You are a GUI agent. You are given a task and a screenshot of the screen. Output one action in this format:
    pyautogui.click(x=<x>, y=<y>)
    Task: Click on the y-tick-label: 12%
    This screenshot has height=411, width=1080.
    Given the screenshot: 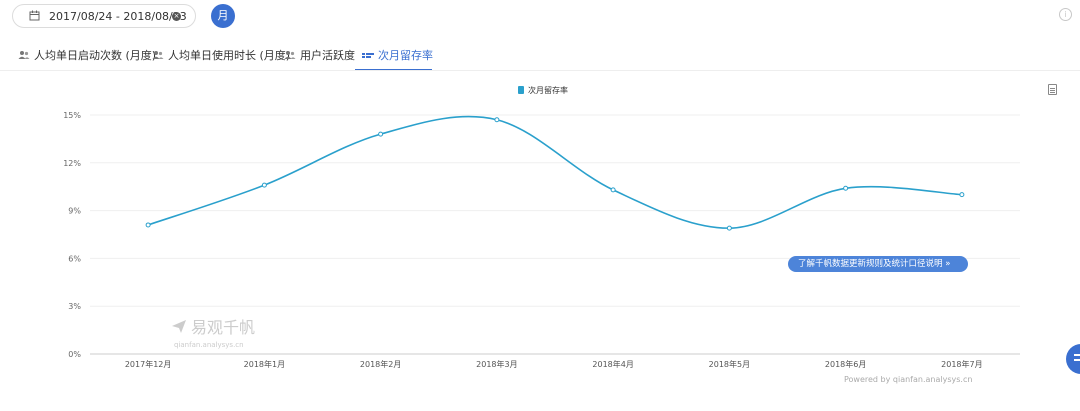 What is the action you would take?
    pyautogui.click(x=72, y=163)
    